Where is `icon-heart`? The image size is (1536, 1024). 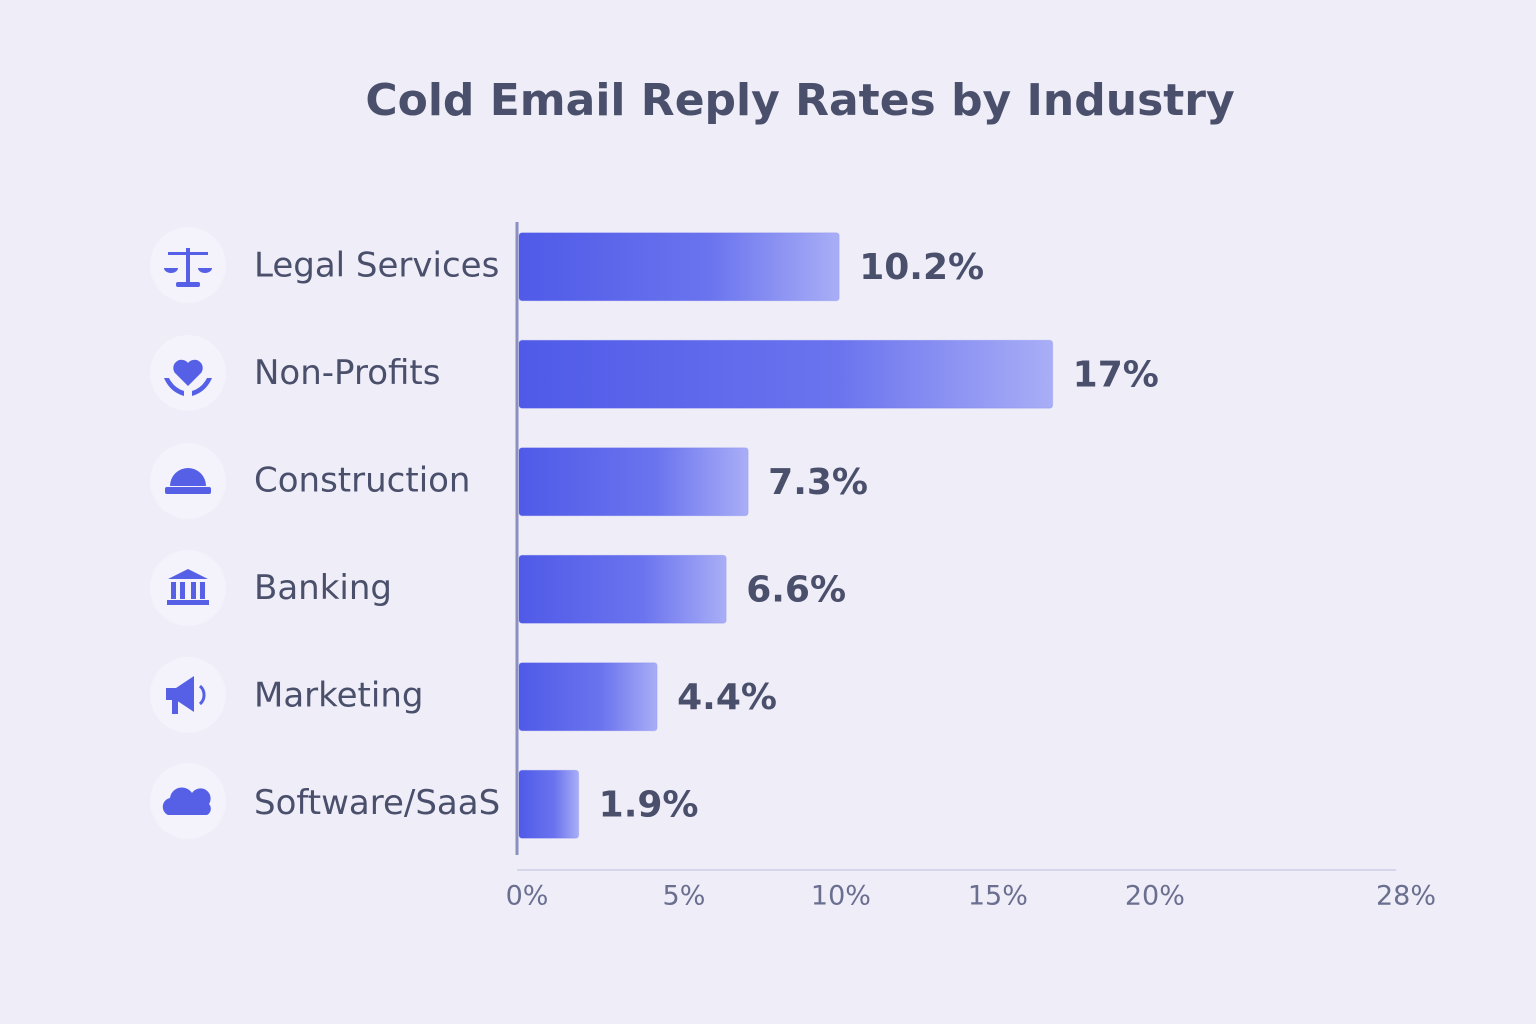
icon-heart is located at coordinates (188, 373).